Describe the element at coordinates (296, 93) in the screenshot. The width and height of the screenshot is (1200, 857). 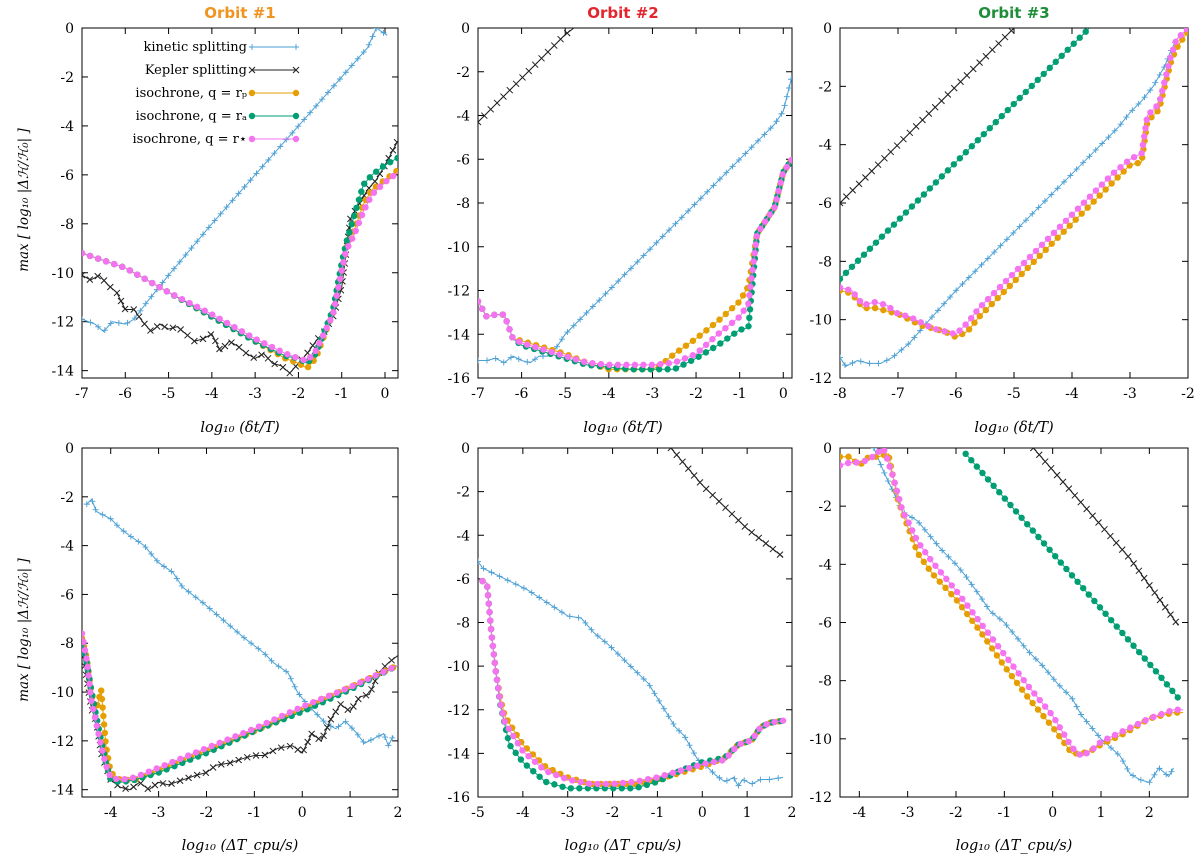
I see `legend-marker-rp` at that location.